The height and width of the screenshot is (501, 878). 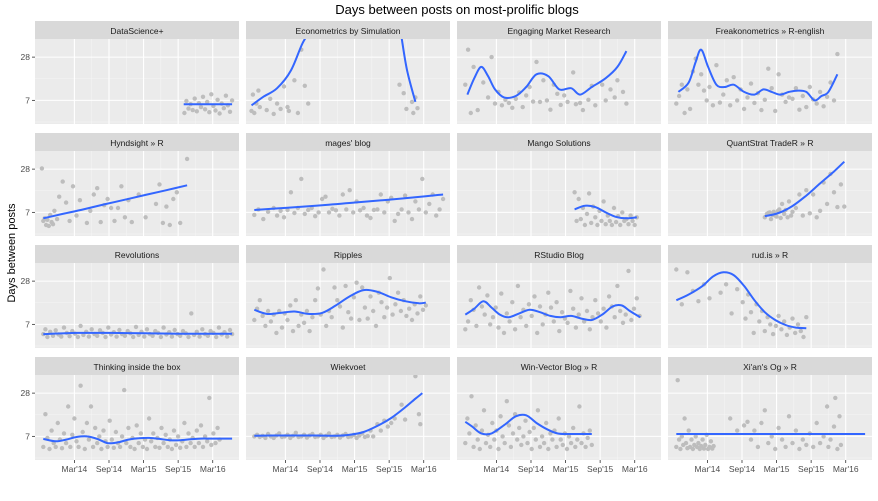 What do you see at coordinates (770, 296) in the screenshot?
I see `facet-panel: rud.is » R` at bounding box center [770, 296].